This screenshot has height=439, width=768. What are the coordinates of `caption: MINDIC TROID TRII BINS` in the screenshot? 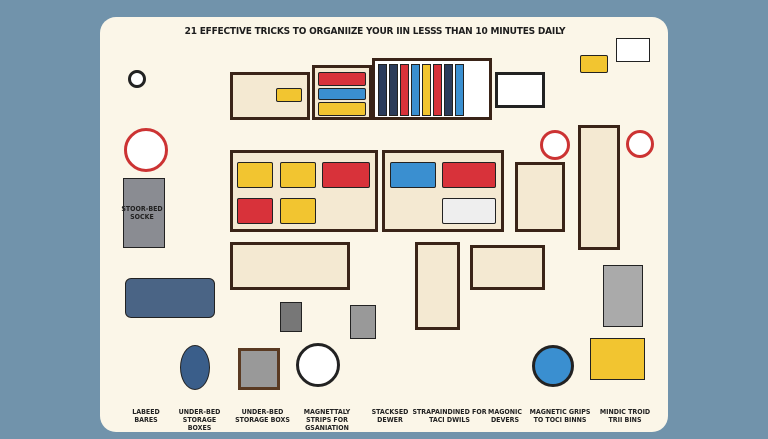 It's located at (625, 416).